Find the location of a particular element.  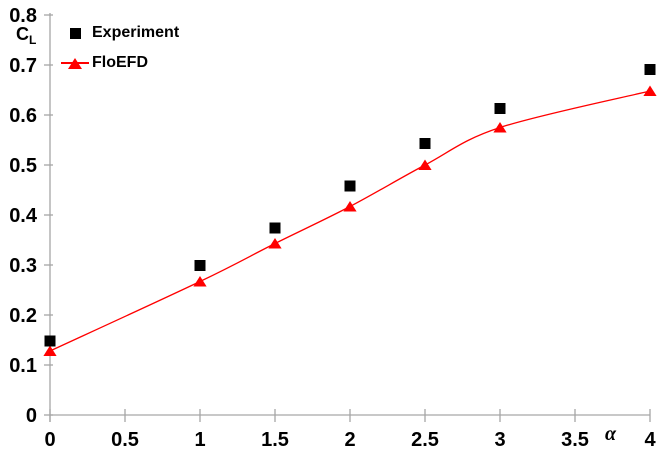

chart-legend: Experiment FloEFD is located at coordinates (119, 48).